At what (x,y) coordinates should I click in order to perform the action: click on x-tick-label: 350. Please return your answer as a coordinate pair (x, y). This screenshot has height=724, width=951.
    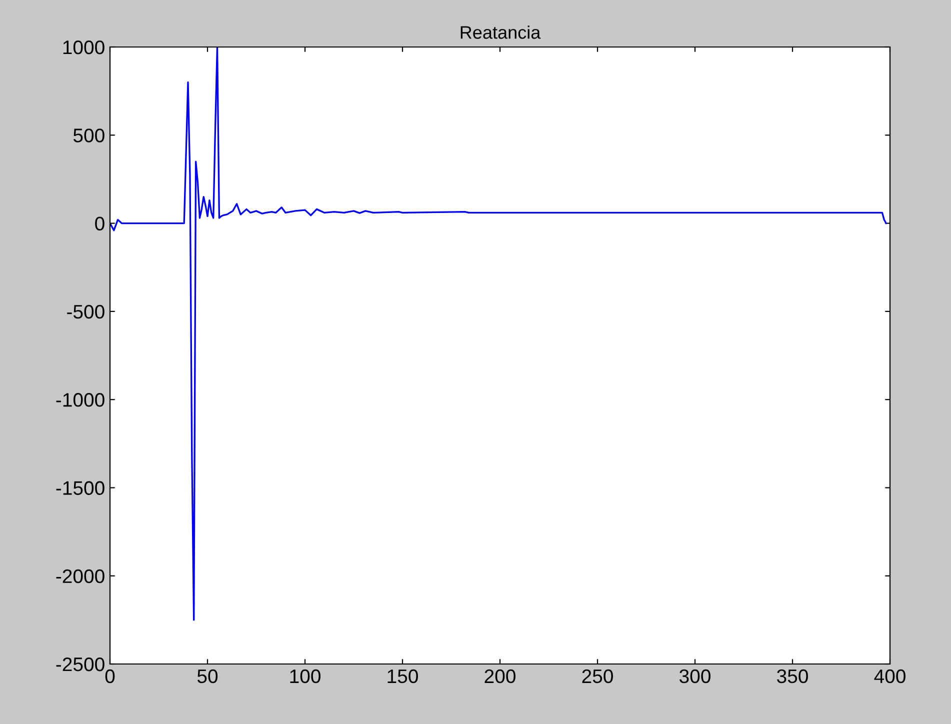
    Looking at the image, I should click on (792, 676).